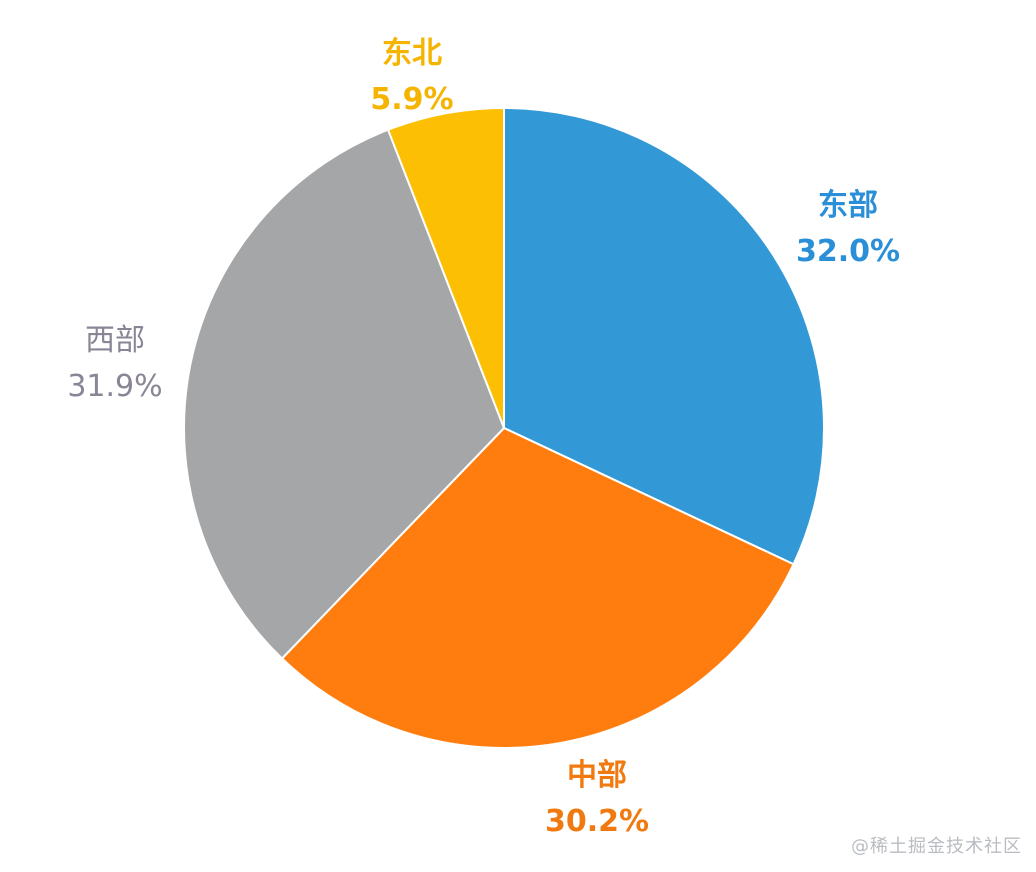  I want to click on slice-category-label-2: 中部, so click(597, 775).